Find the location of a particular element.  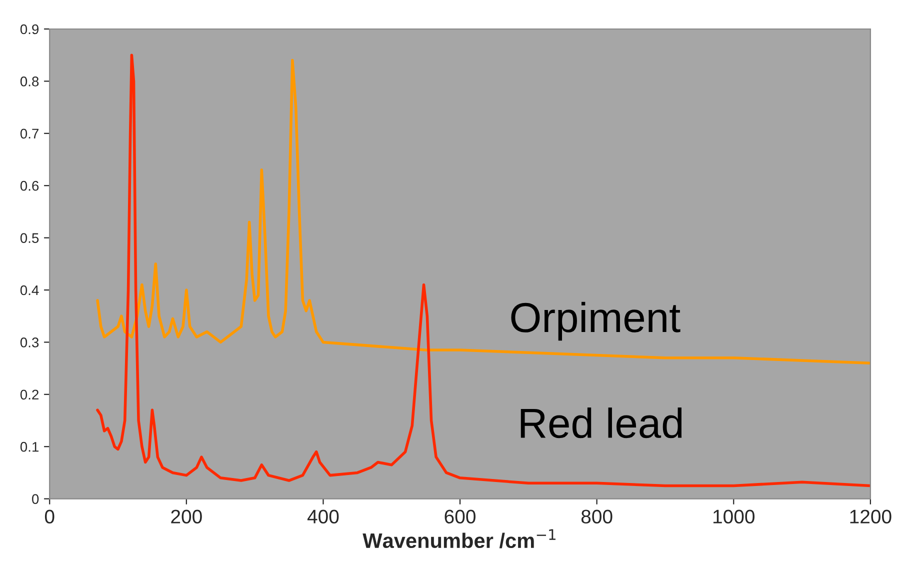

x-tick-label: 800 is located at coordinates (596, 517).